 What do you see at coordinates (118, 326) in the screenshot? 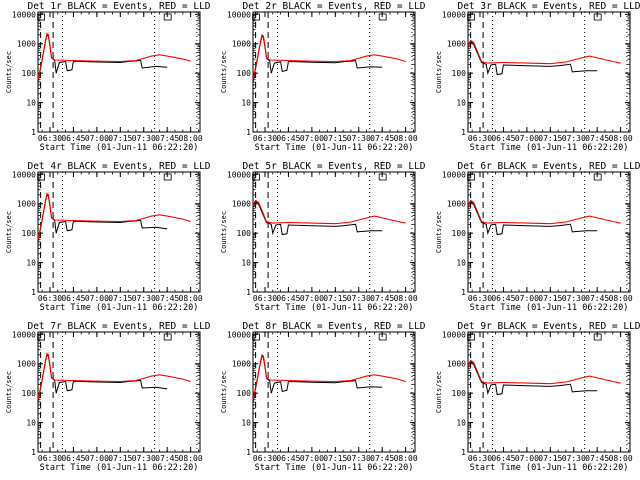
I see `panel-title: Det 7r BLACK = Events, RED = LLD` at bounding box center [118, 326].